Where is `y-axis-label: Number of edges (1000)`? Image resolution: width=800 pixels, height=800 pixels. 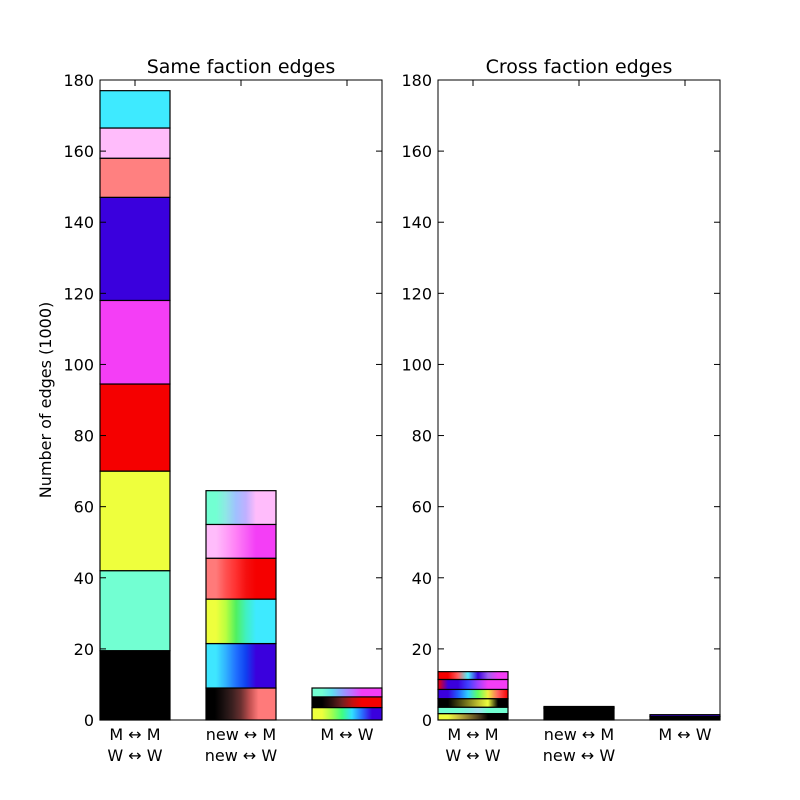
y-axis-label: Number of edges (1000) is located at coordinates (45, 400).